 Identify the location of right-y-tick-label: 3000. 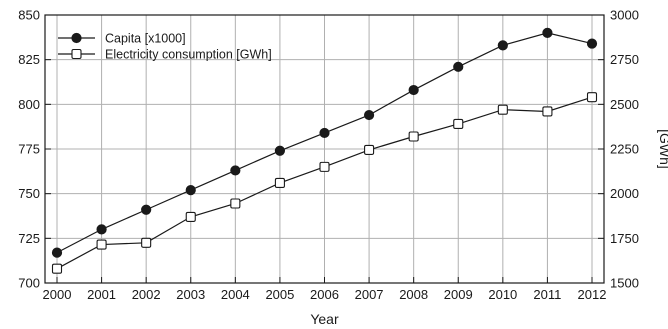
(624, 15).